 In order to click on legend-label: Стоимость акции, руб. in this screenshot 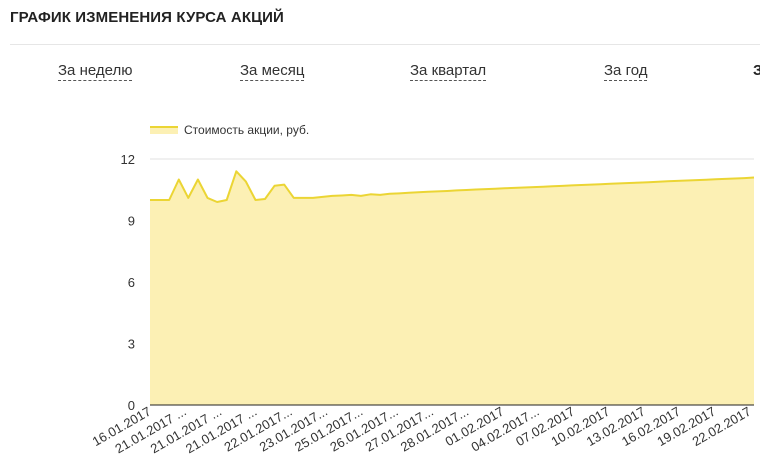, I will do `click(246, 130)`.